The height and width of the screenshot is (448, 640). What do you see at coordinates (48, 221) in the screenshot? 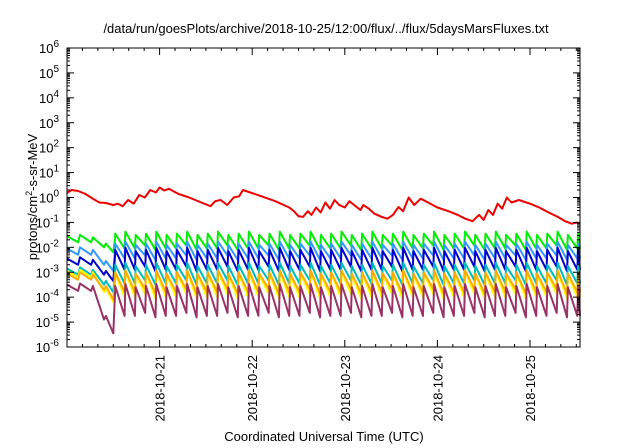
I see `y-tick-label: 10⁻¹` at bounding box center [48, 221].